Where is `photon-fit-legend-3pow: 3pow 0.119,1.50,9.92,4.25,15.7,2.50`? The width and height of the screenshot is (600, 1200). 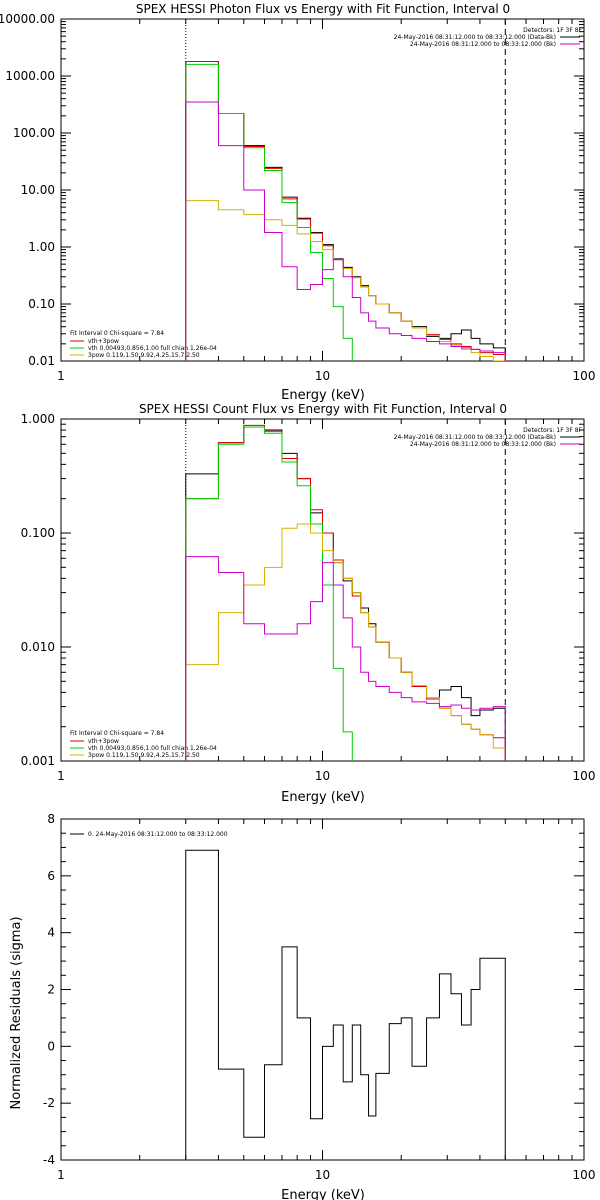 photon-fit-legend-3pow: 3pow 0.119,1.50,9.92,4.25,15.7,2.50 is located at coordinates (144, 355).